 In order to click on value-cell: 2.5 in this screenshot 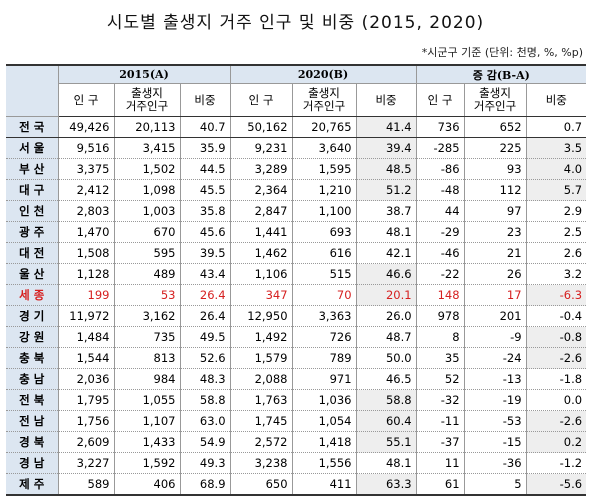, I will do `click(556, 232)`.